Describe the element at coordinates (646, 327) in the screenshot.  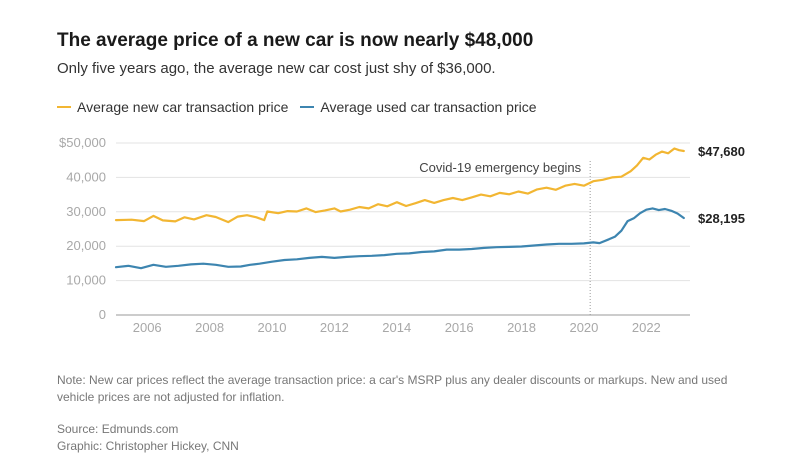
I see `x-tick-label: 2022` at that location.